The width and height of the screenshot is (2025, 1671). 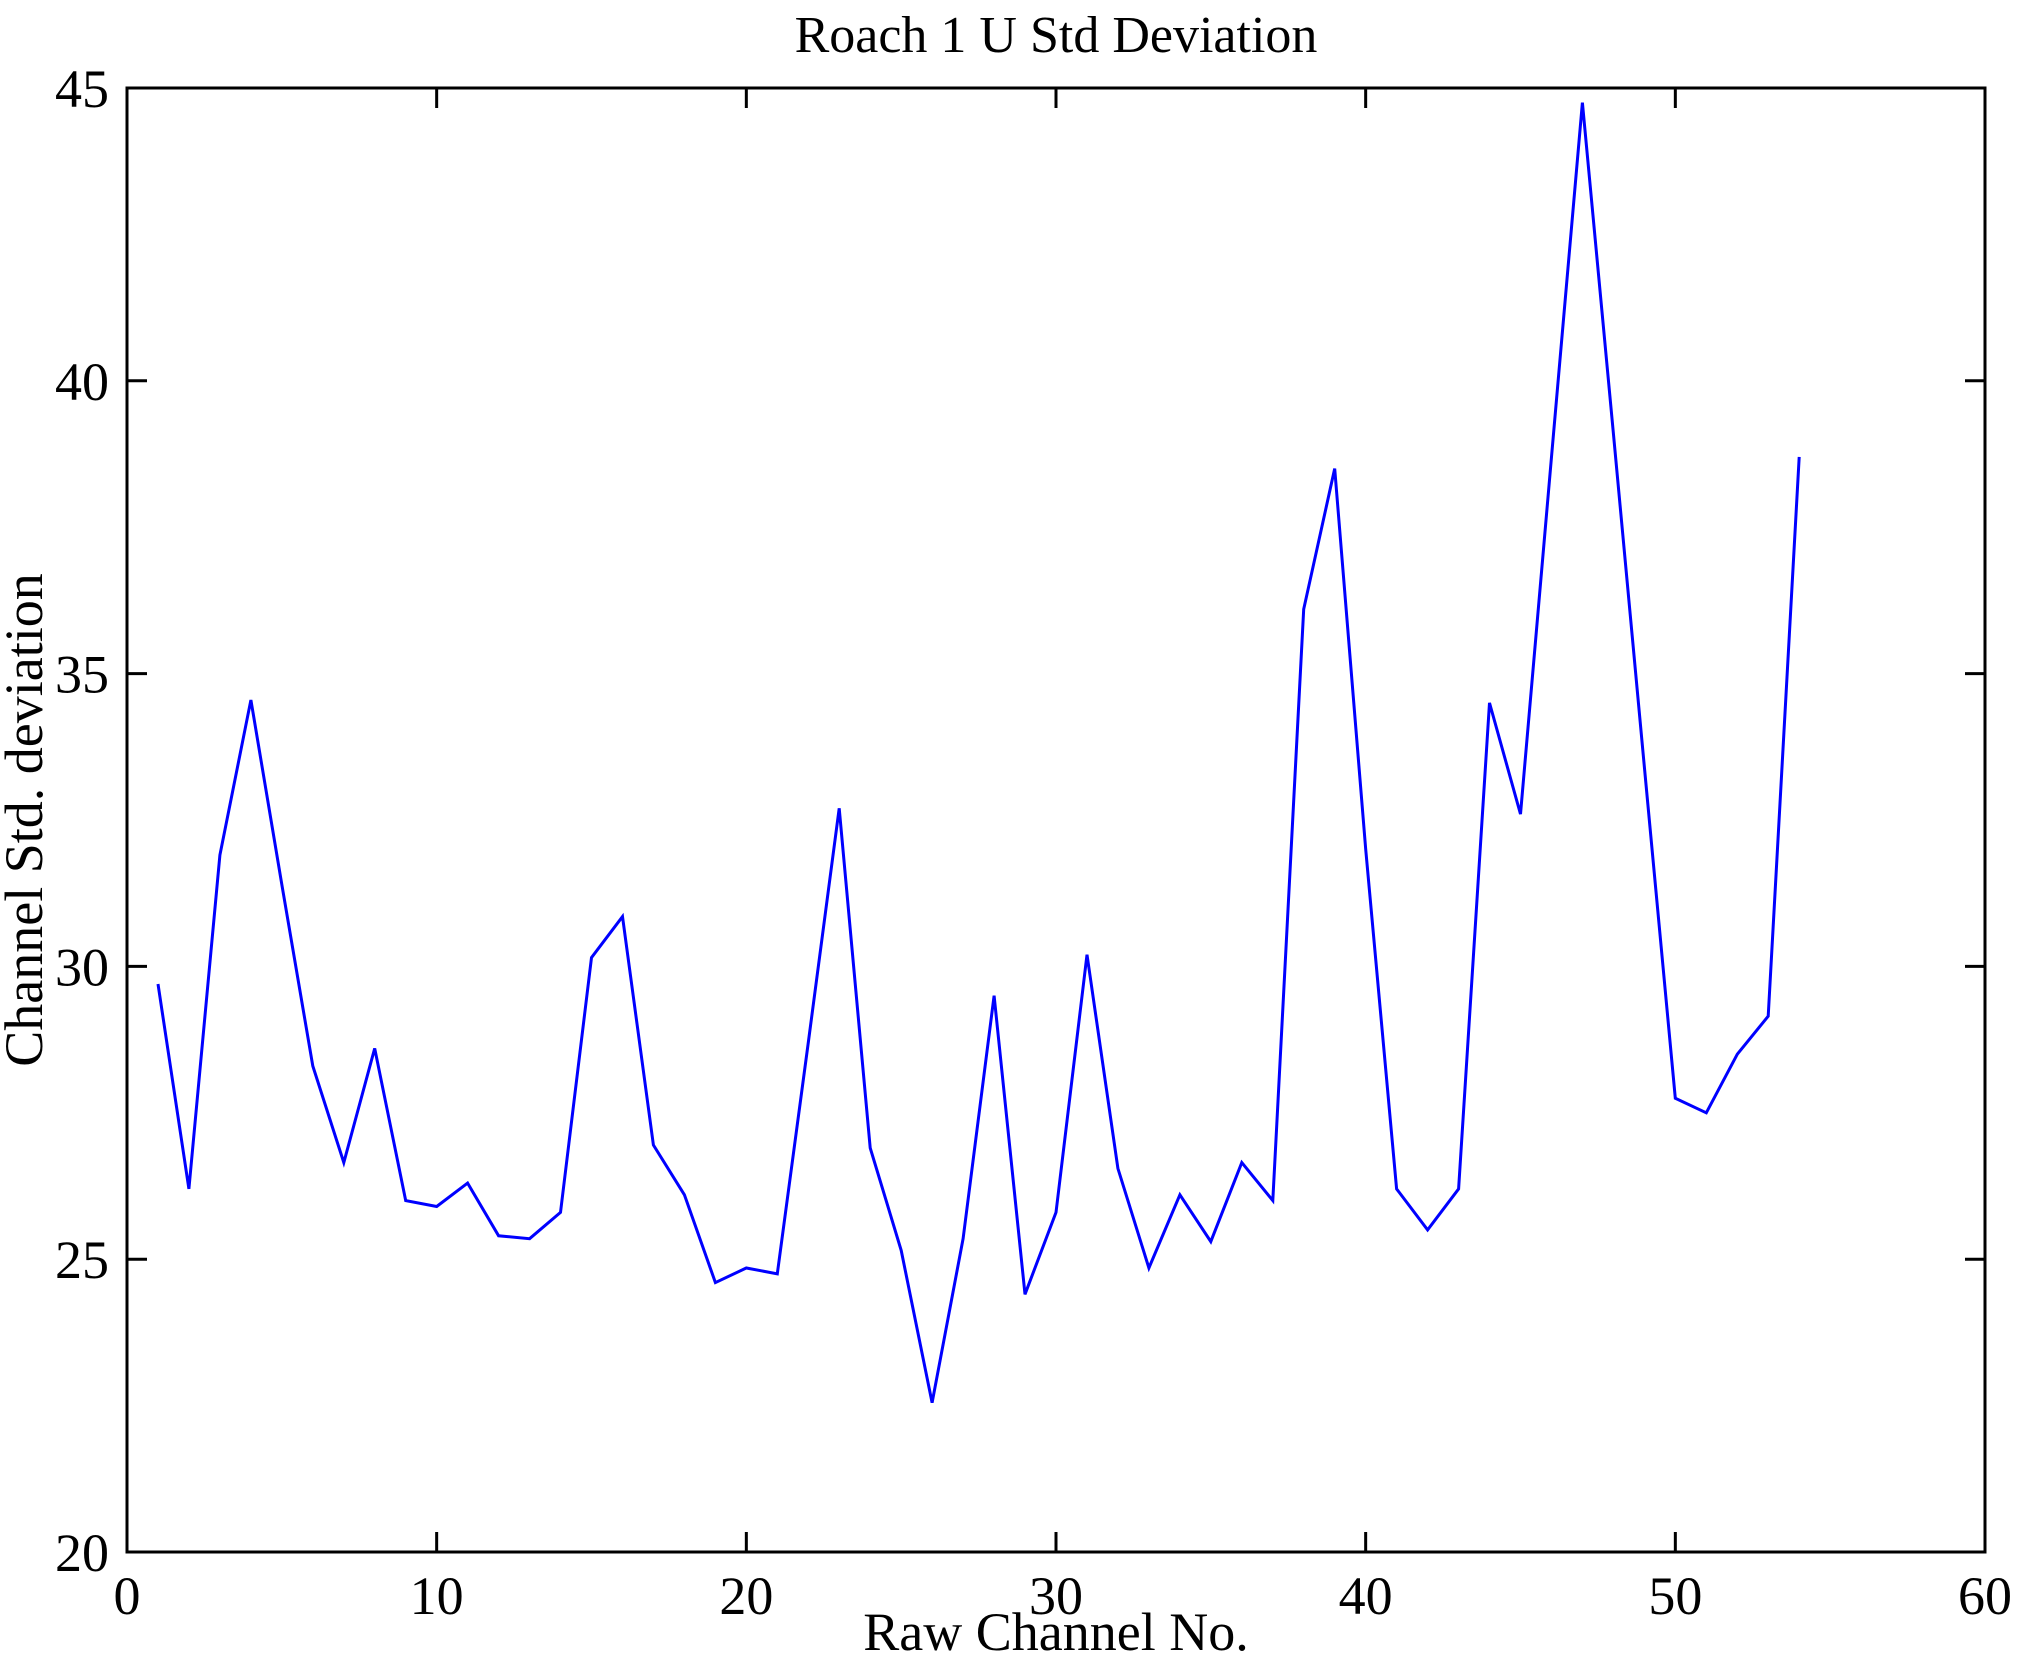 What do you see at coordinates (1366, 1596) in the screenshot?
I see `x-tick-label: 40` at bounding box center [1366, 1596].